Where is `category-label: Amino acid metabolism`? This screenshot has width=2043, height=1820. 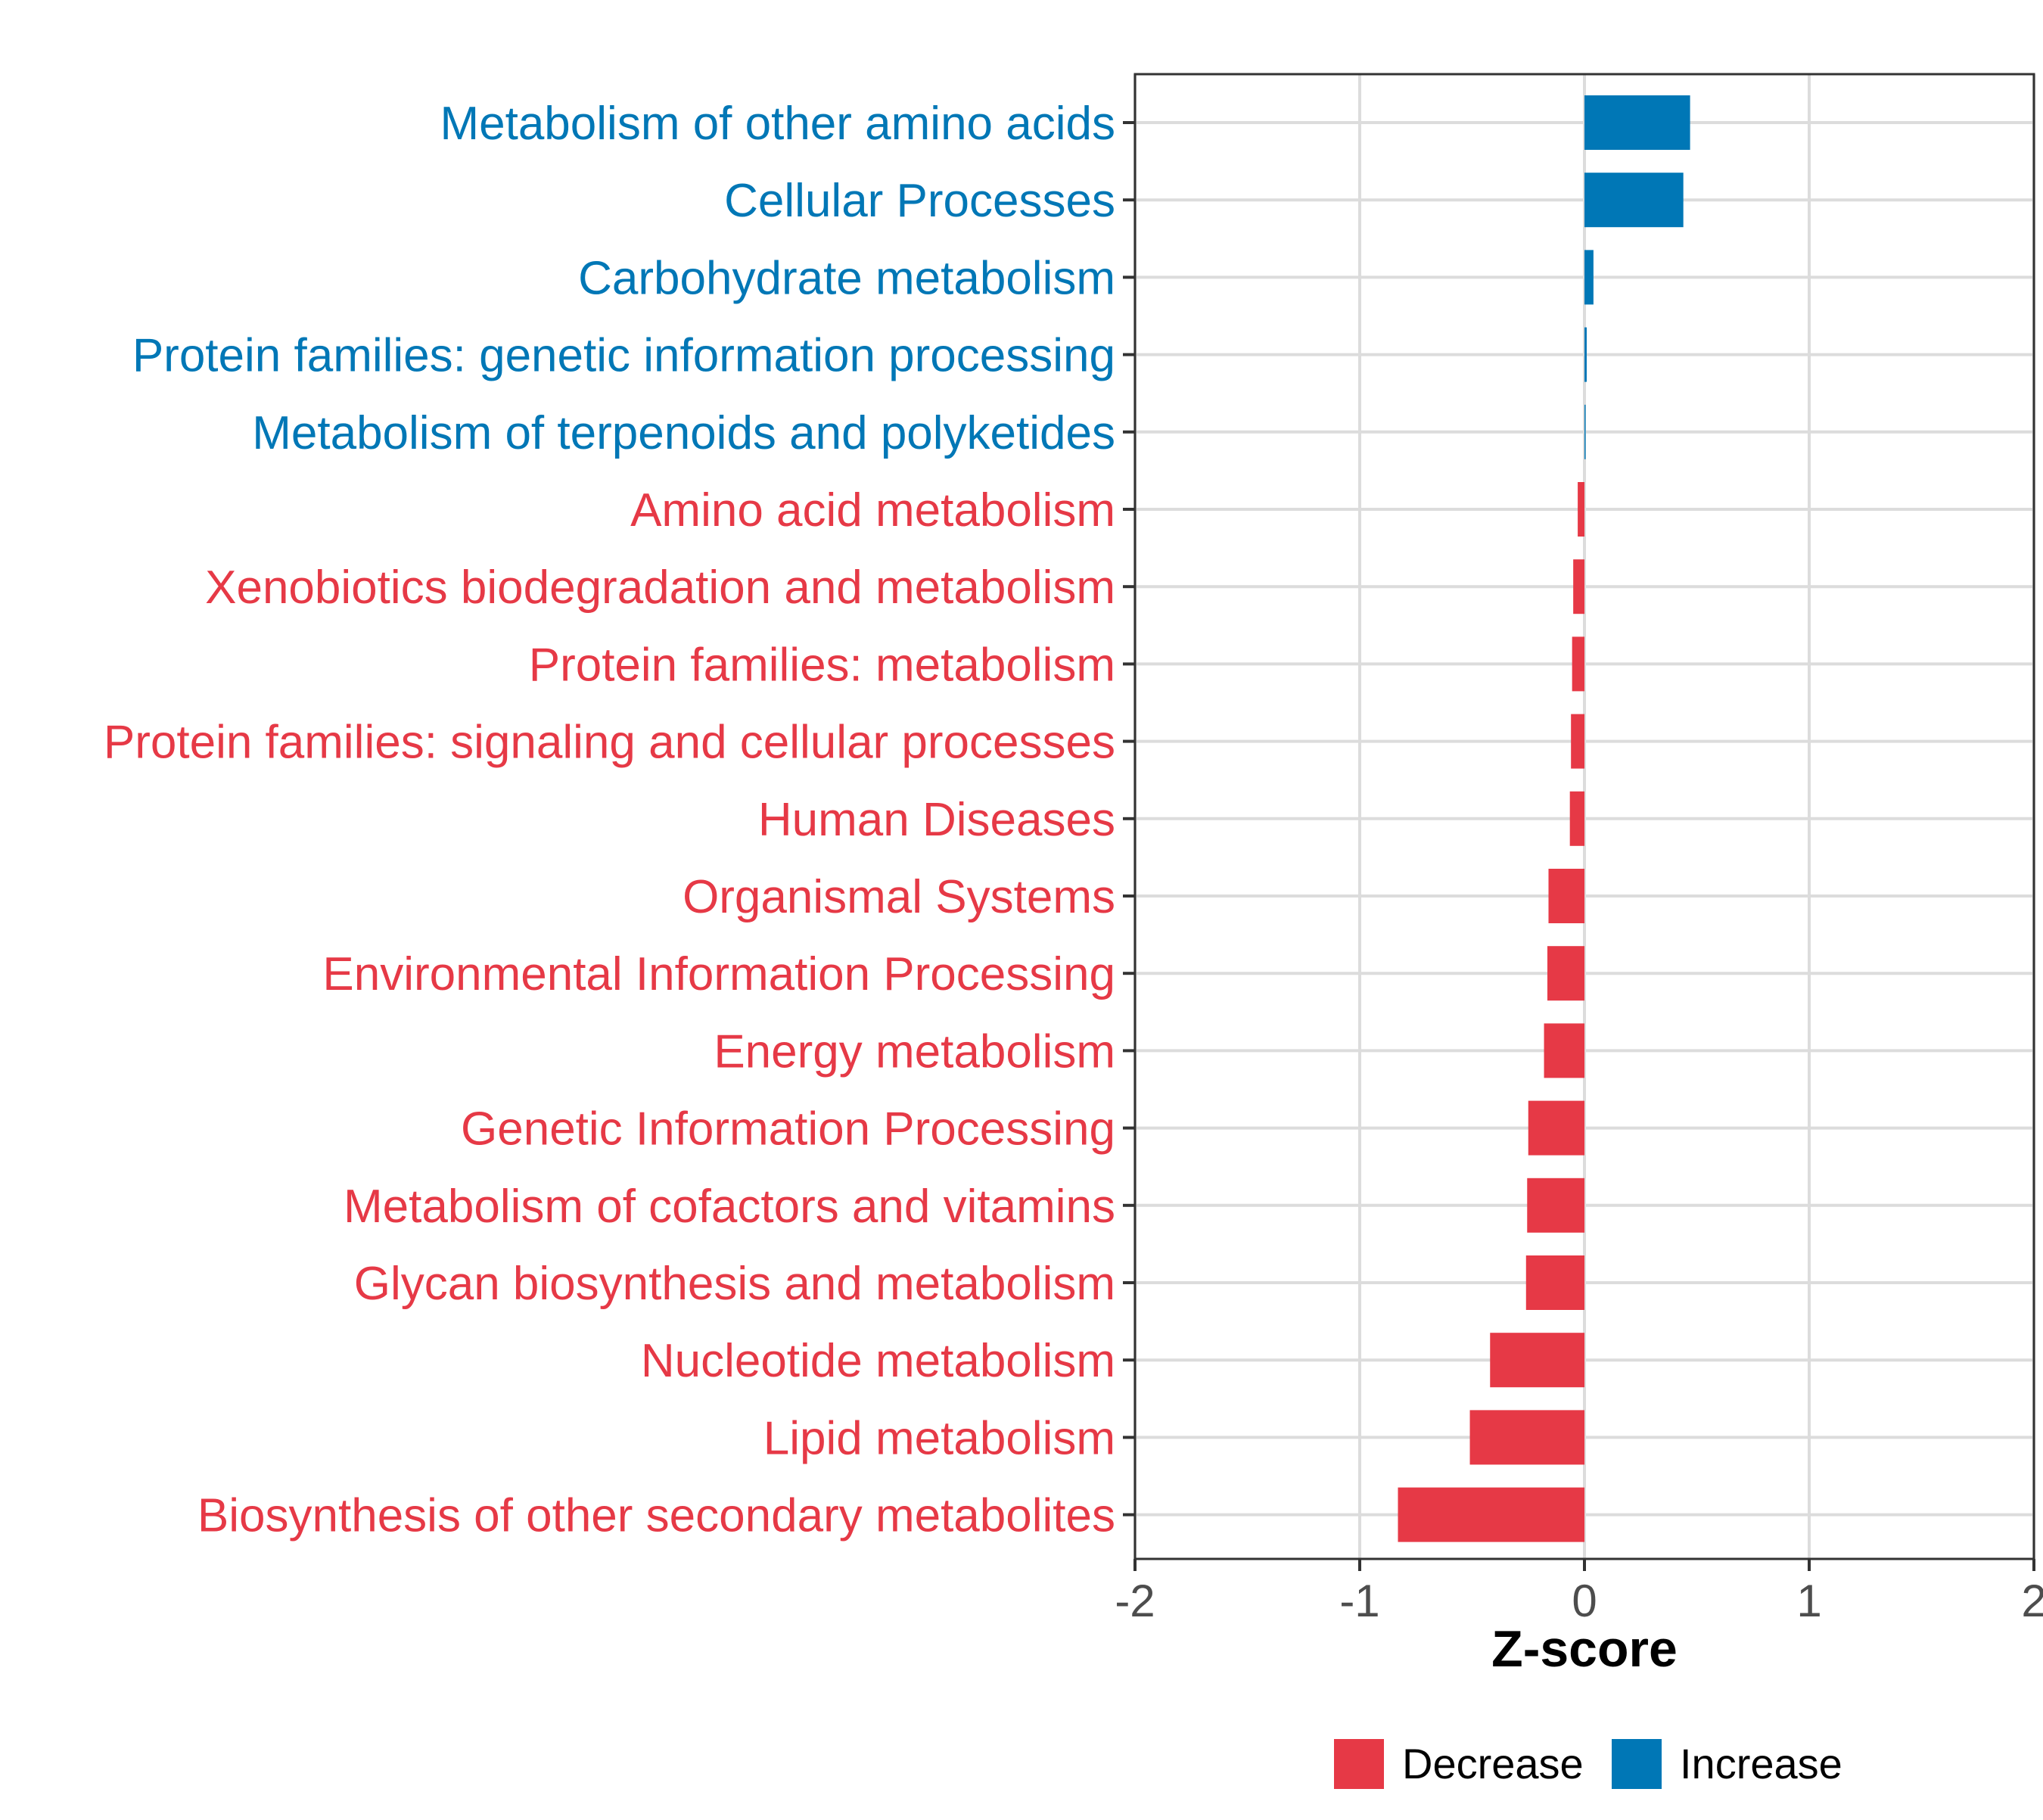
category-label: Amino acid metabolism is located at coordinates (873, 510).